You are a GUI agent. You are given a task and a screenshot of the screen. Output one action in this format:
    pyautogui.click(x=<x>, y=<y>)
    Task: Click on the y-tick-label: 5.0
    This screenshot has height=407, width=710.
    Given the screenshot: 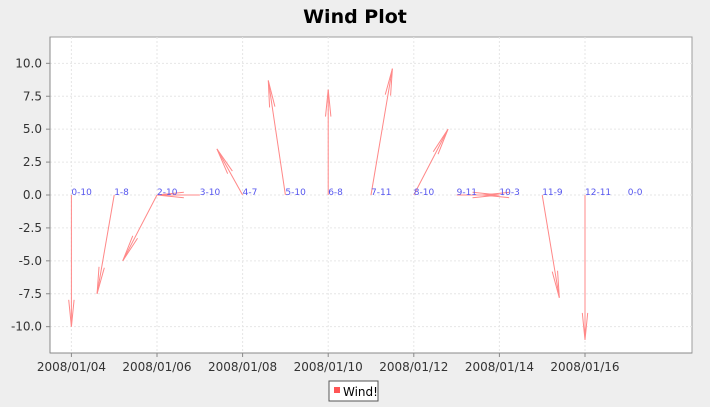 What is the action you would take?
    pyautogui.click(x=32, y=129)
    